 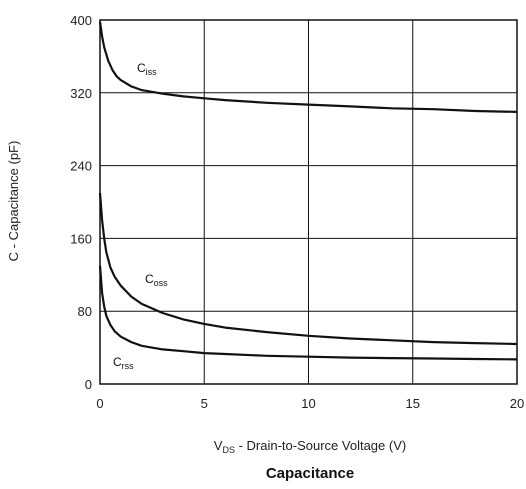 What do you see at coordinates (204, 403) in the screenshot?
I see `x-tick-label: 5` at bounding box center [204, 403].